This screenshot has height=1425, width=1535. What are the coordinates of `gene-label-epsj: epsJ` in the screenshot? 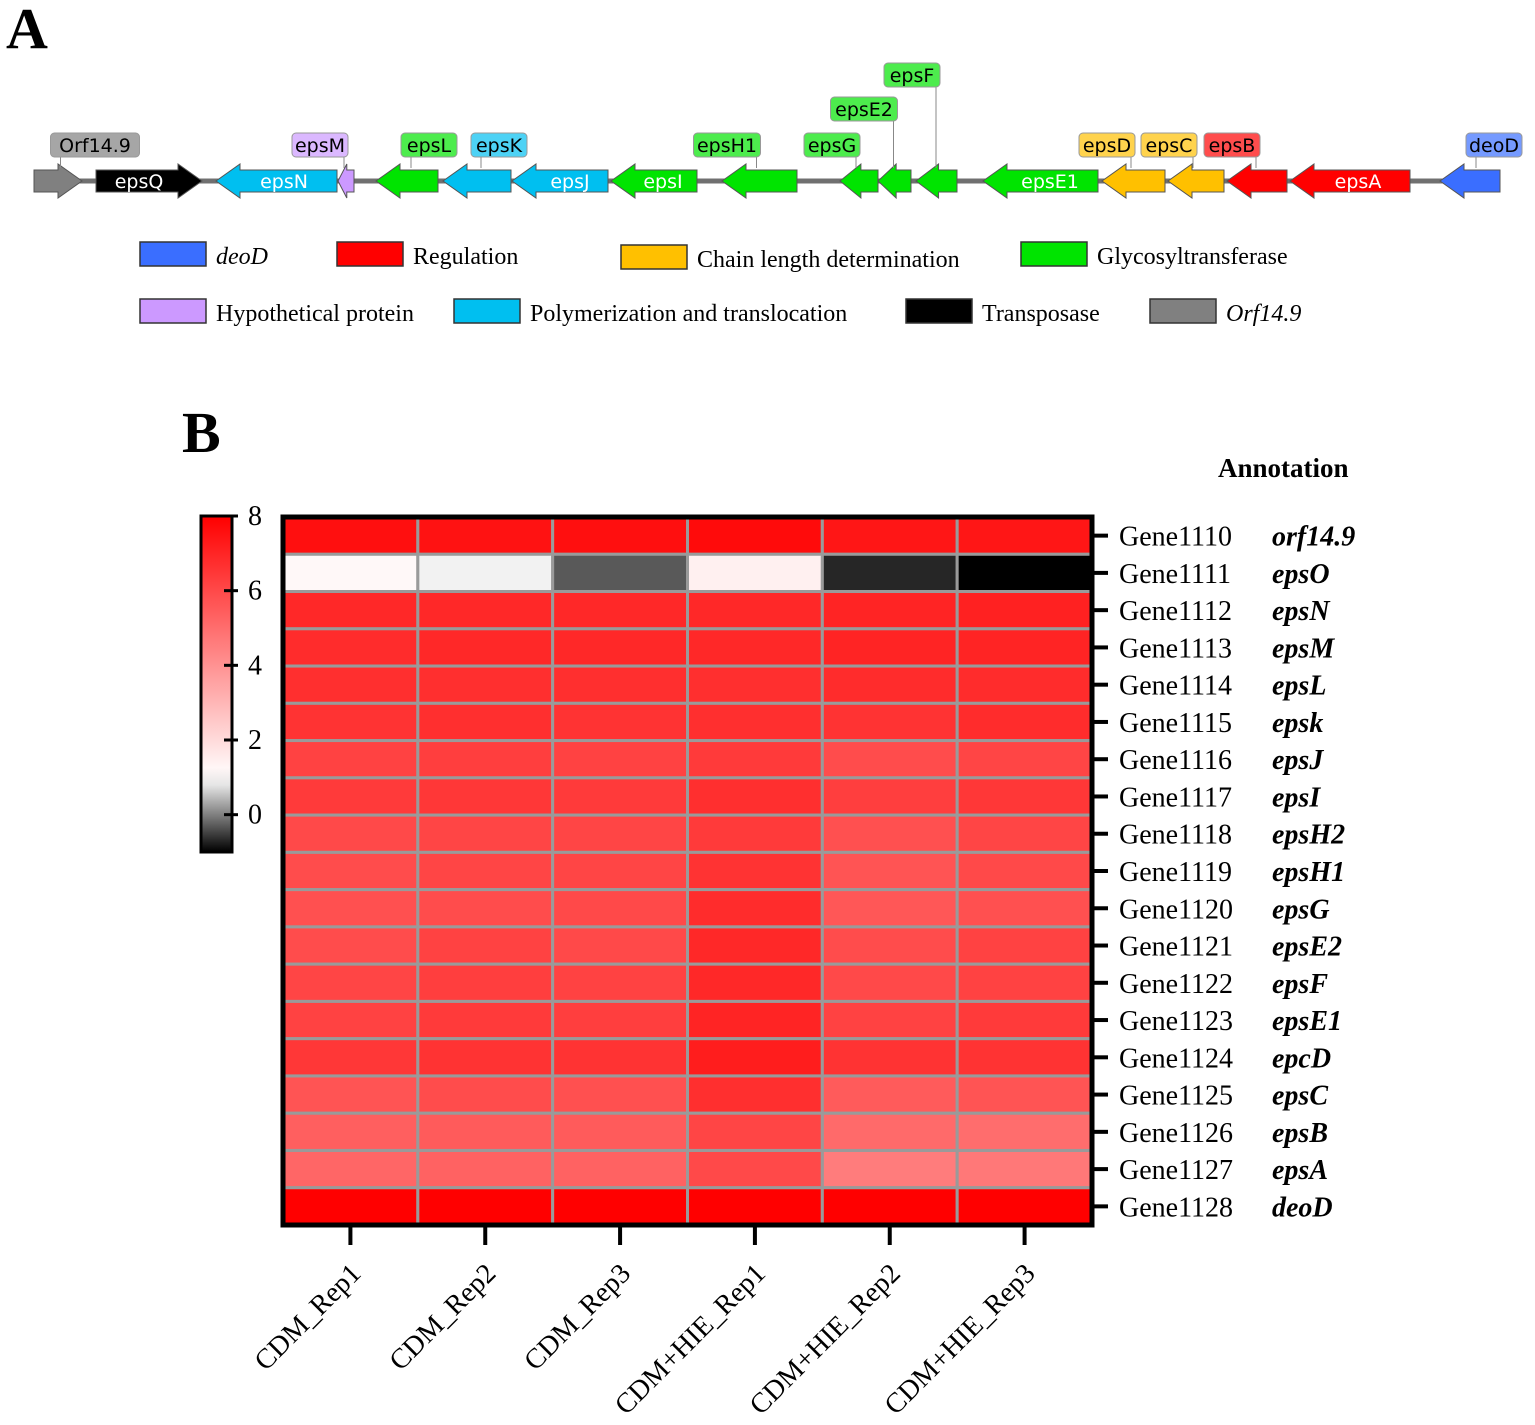 It's located at (569, 182).